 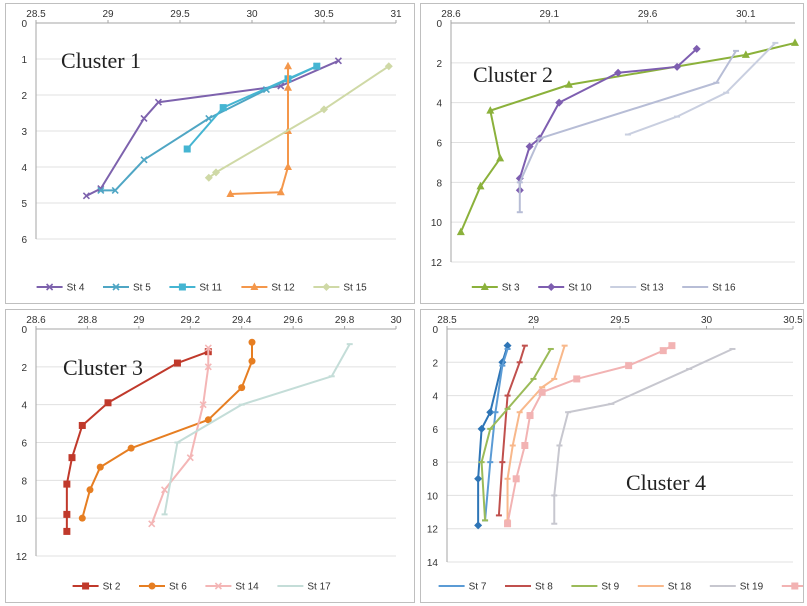 What do you see at coordinates (210, 288) in the screenshot?
I see `legend-label: St 11` at bounding box center [210, 288].